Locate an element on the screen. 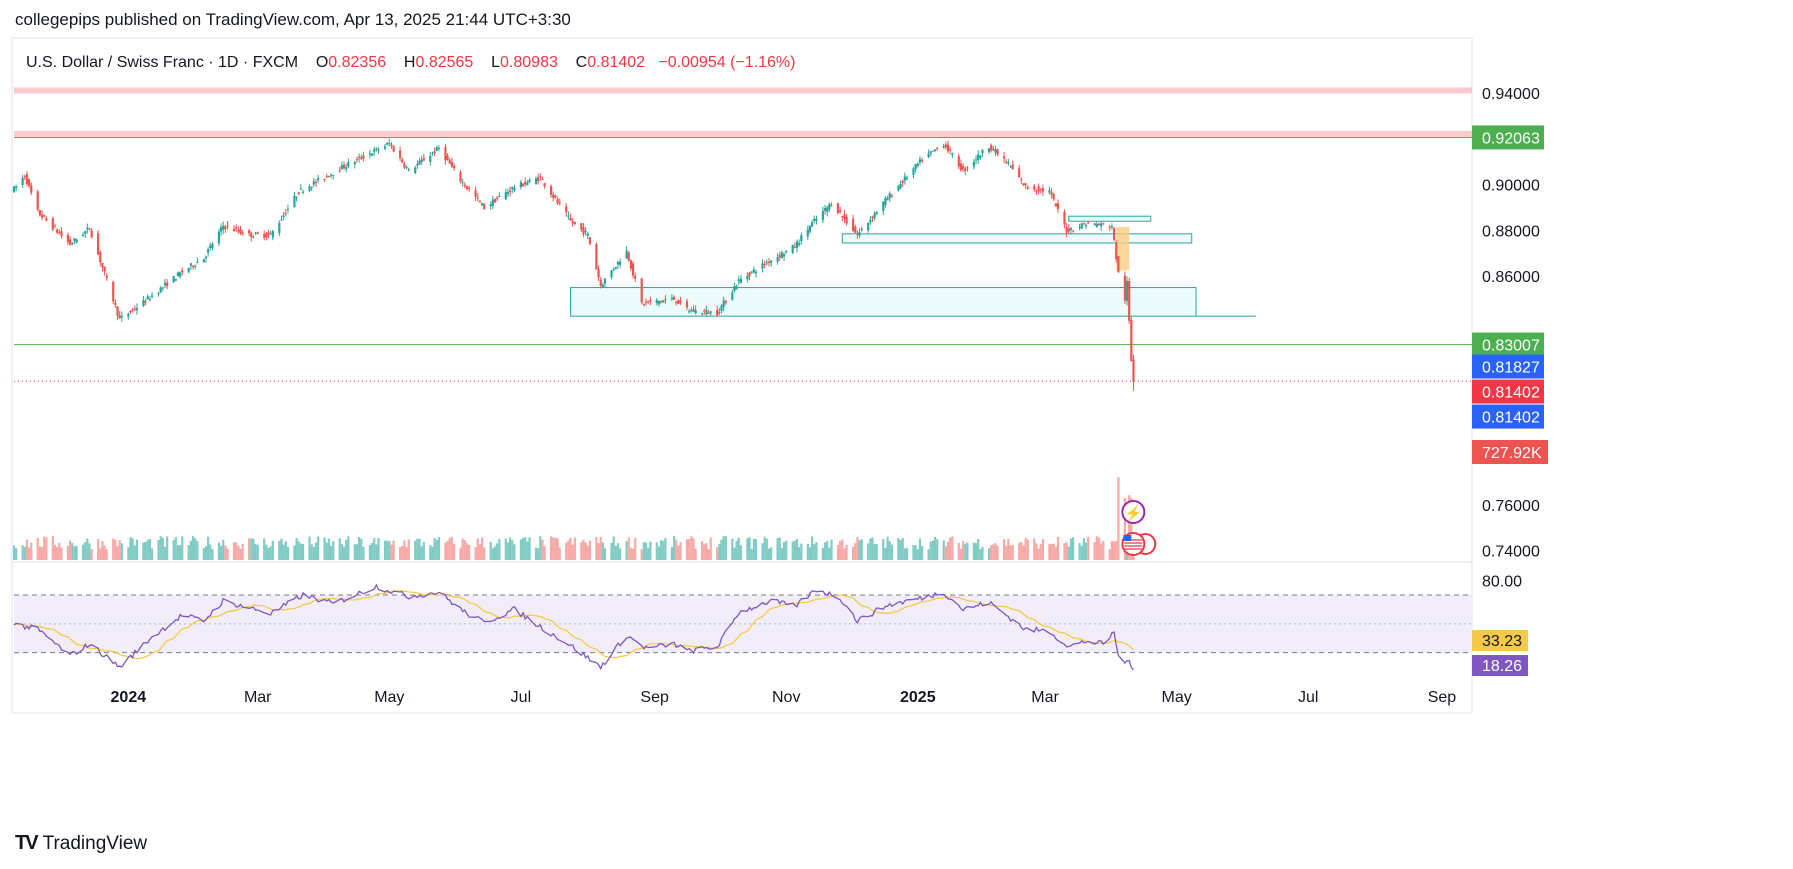  close-value: 0.81402 is located at coordinates (616, 62).